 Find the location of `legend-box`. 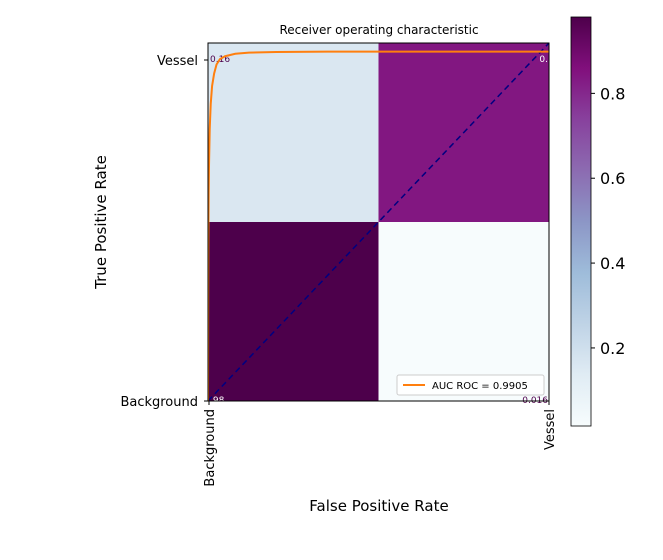

legend-box is located at coordinates (470, 385).